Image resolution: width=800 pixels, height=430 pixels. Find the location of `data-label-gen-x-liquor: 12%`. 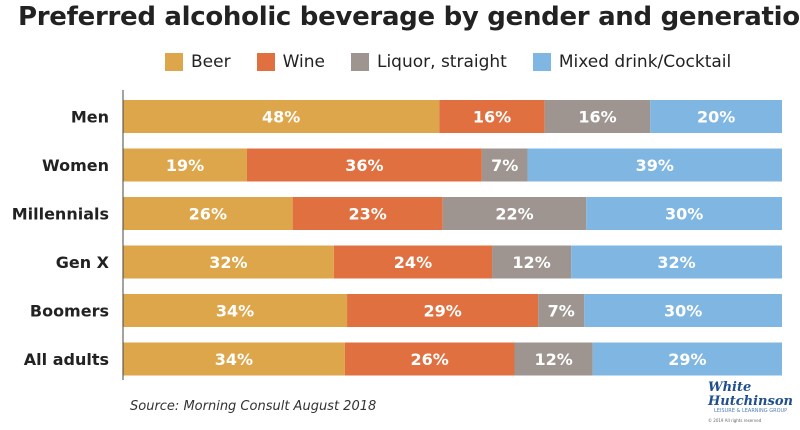

data-label-gen-x-liquor: 12% is located at coordinates (531, 262).